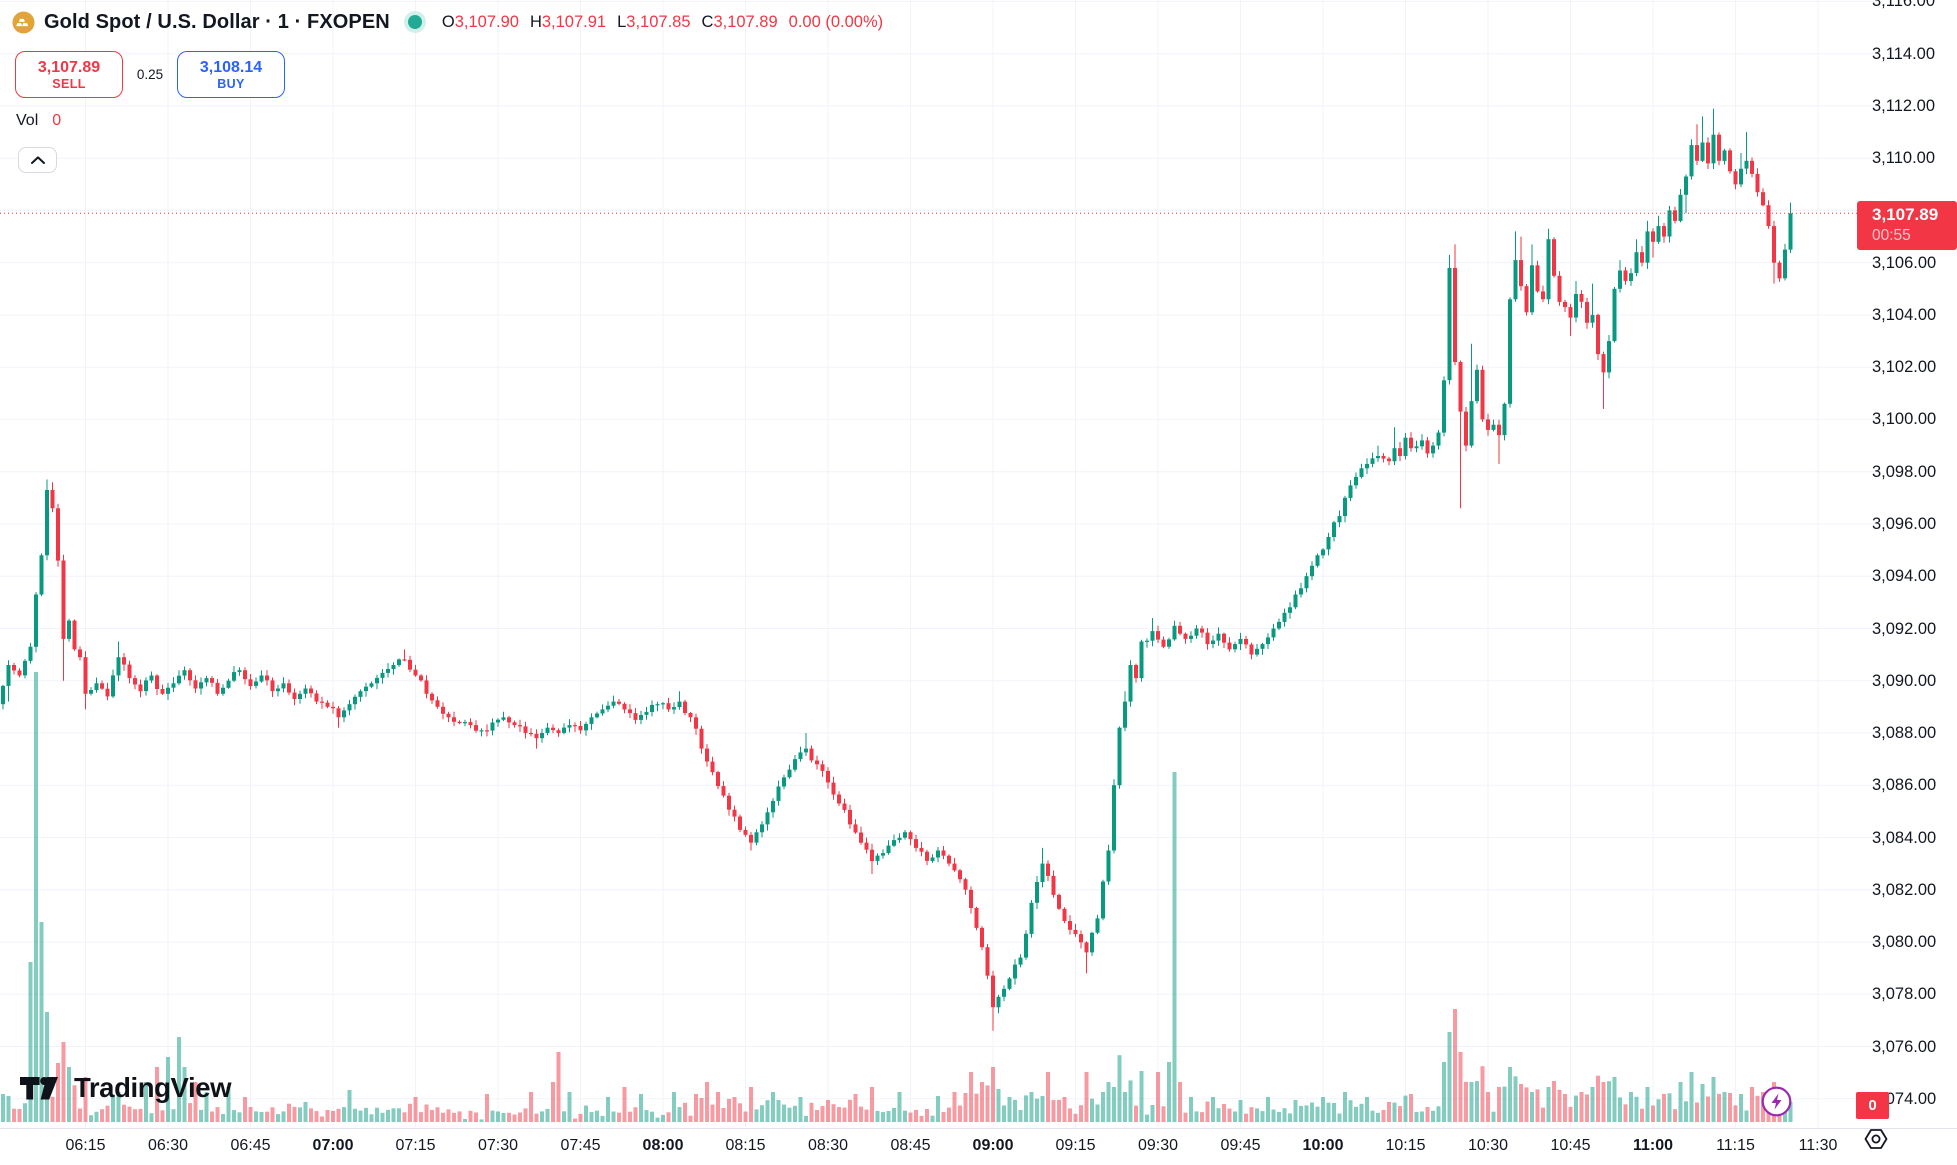  I want to click on price-axis-label: 3,104.00, so click(1904, 314).